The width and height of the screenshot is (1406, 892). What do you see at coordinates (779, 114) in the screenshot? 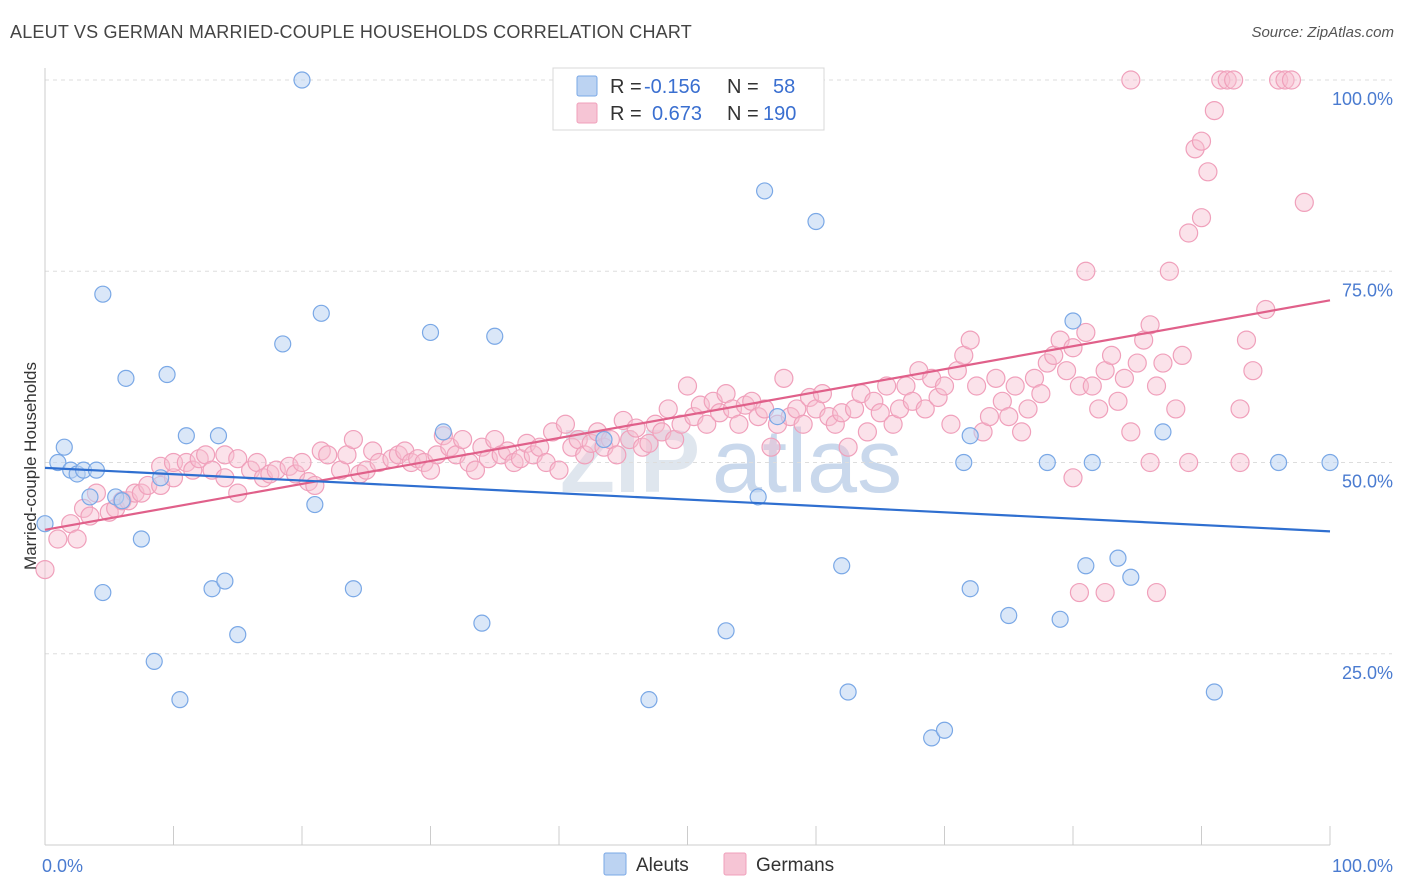
I see `legend-row2-n-value: 190` at bounding box center [779, 114].